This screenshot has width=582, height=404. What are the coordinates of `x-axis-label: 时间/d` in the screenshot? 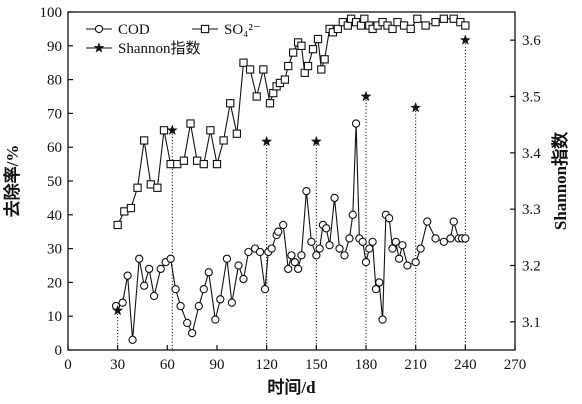 It's located at (291, 387).